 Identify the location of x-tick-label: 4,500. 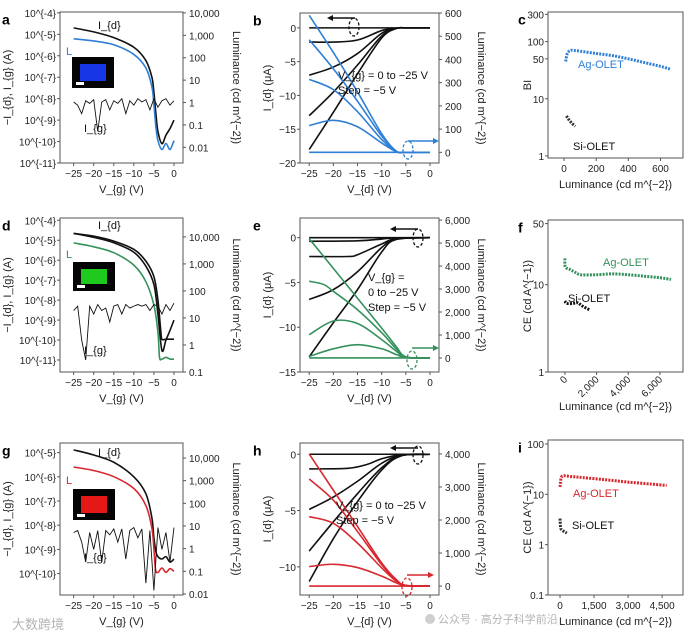
(662, 606).